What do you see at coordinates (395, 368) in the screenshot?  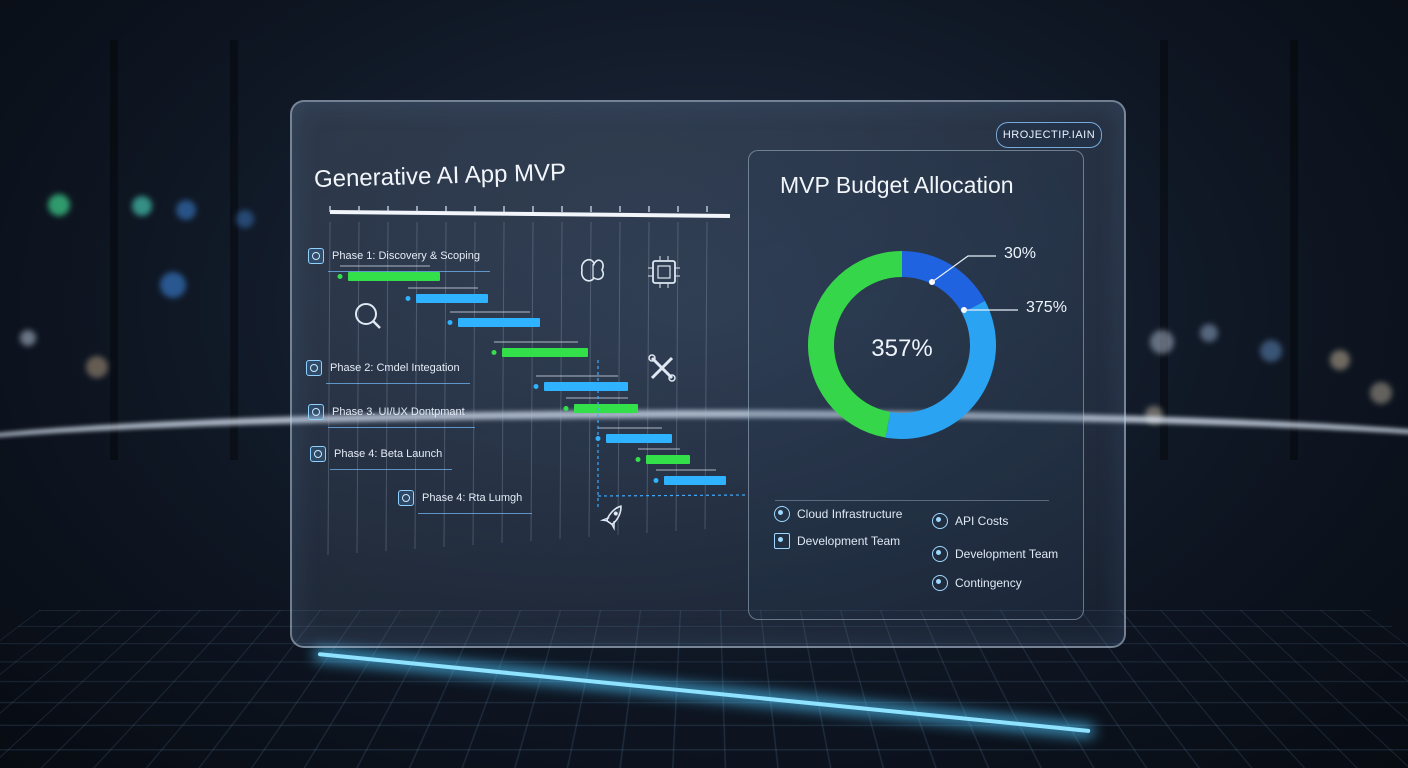 I see `phase-label-text: Phase 2: Cmdel Integation` at bounding box center [395, 368].